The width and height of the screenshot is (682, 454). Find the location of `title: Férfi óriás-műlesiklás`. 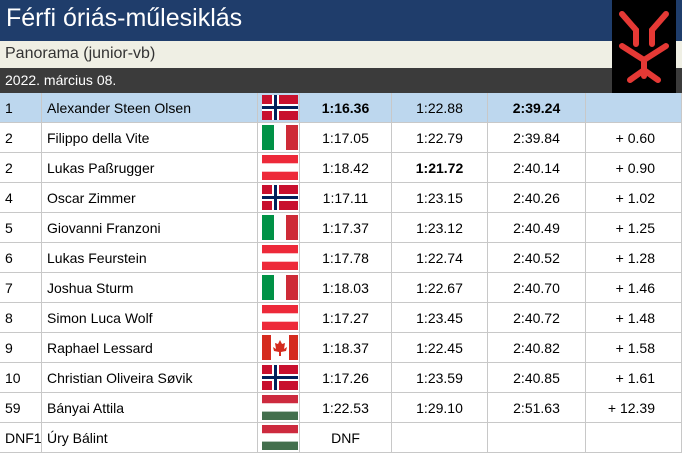

title: Férfi óriás-műlesiklás is located at coordinates (124, 18).